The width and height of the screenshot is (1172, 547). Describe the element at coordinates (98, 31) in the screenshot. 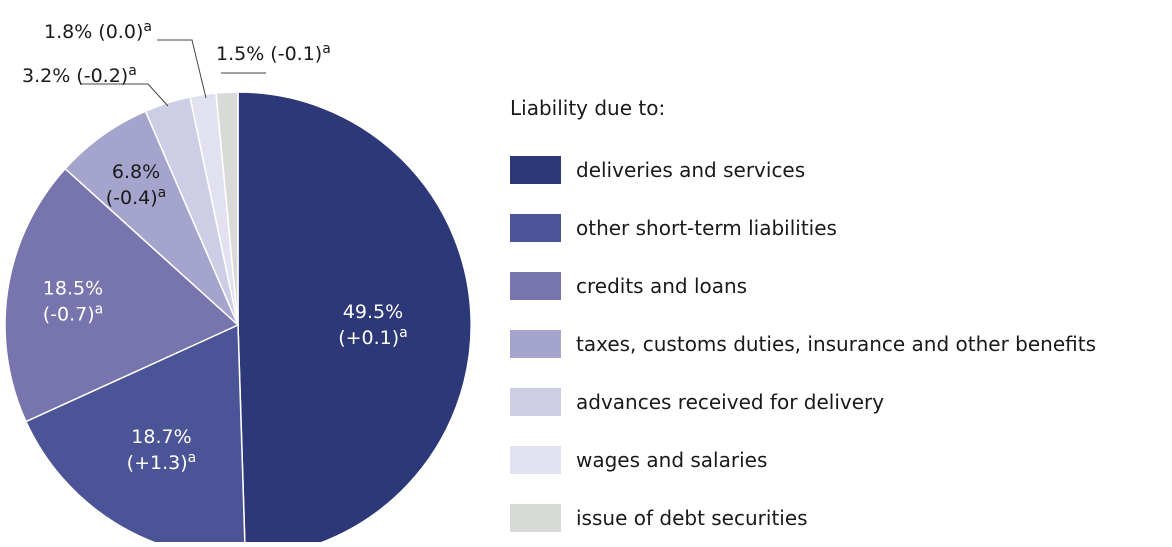

I see `slice-label-6: 1.8% (0.0)a` at that location.